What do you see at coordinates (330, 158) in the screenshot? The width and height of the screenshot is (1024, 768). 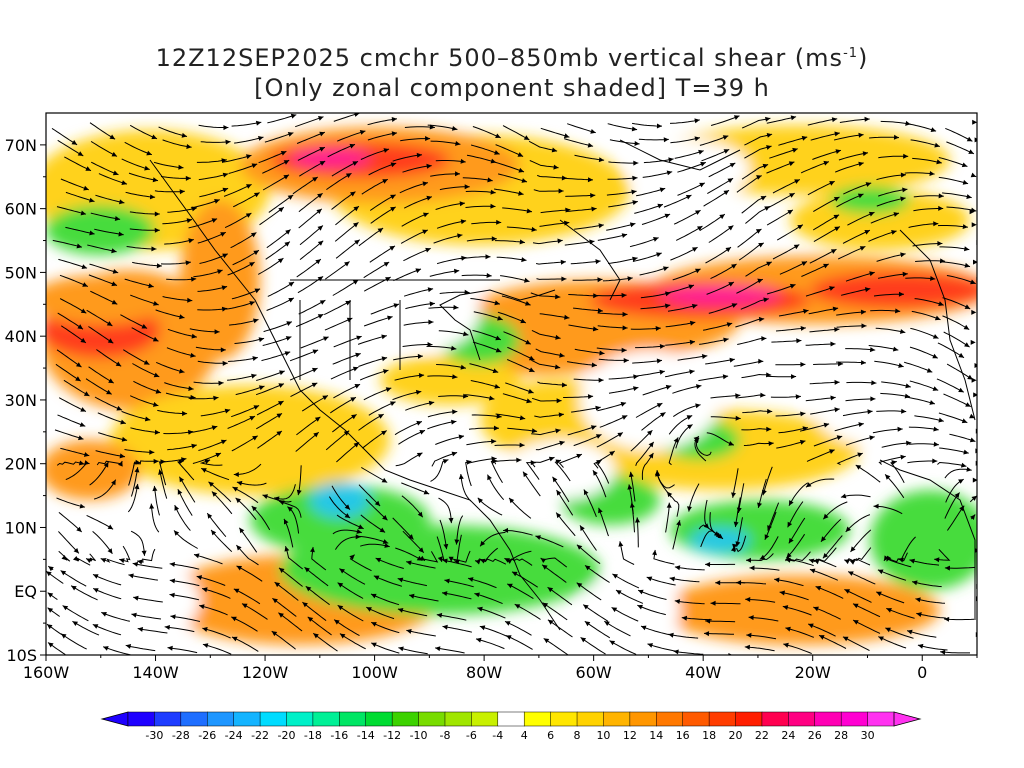 I see `shade-magenta` at bounding box center [330, 158].